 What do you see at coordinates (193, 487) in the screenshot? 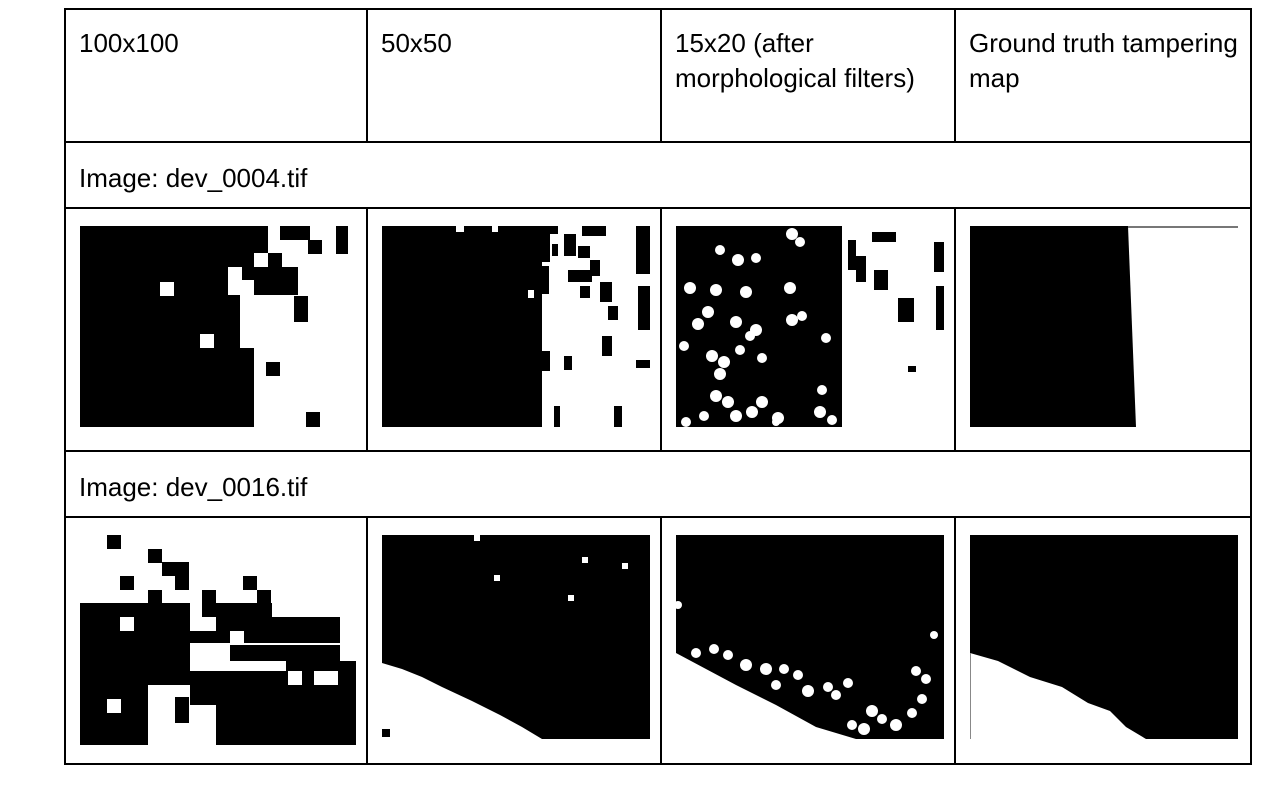
I see `image-caption-dev-0016: Image: dev_0016.tif` at bounding box center [193, 487].